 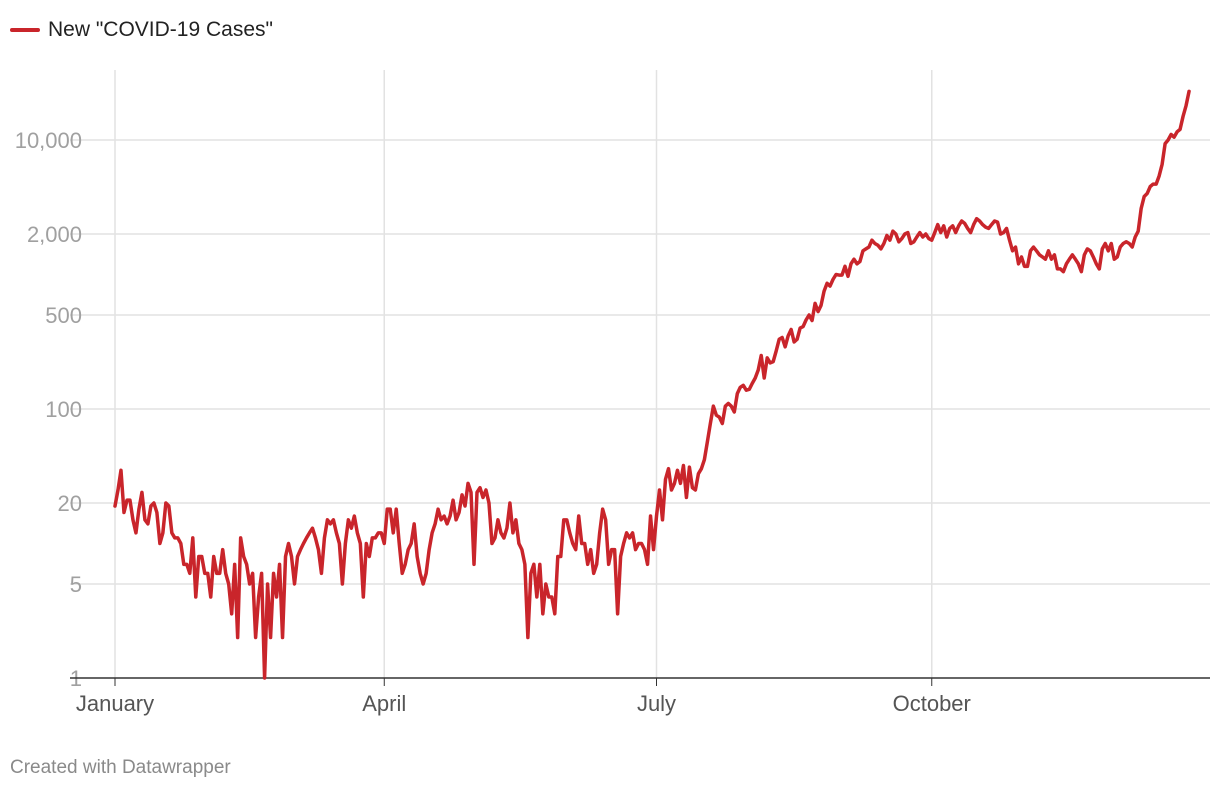 What do you see at coordinates (76, 584) in the screenshot?
I see `y-tick-label: 5` at bounding box center [76, 584].